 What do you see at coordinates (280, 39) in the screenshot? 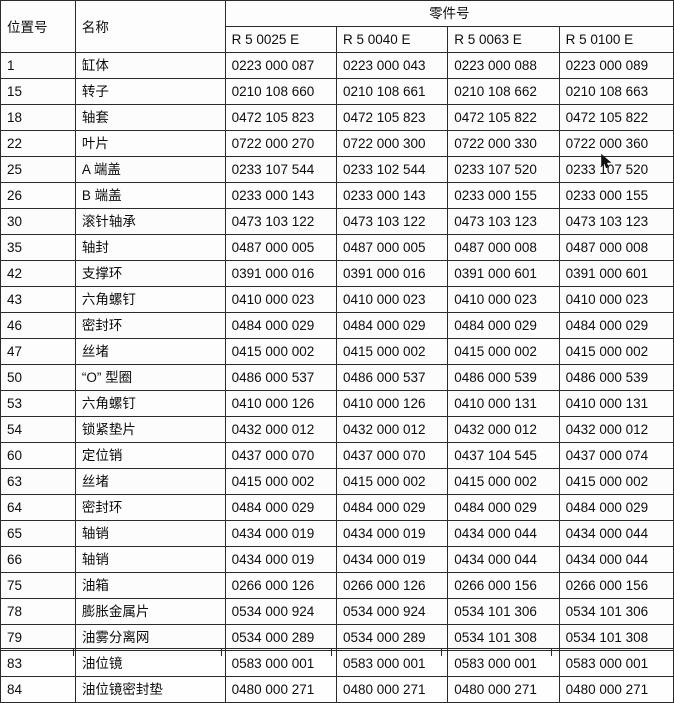
I see `column-header-model-0: R 5 0025 E` at bounding box center [280, 39].